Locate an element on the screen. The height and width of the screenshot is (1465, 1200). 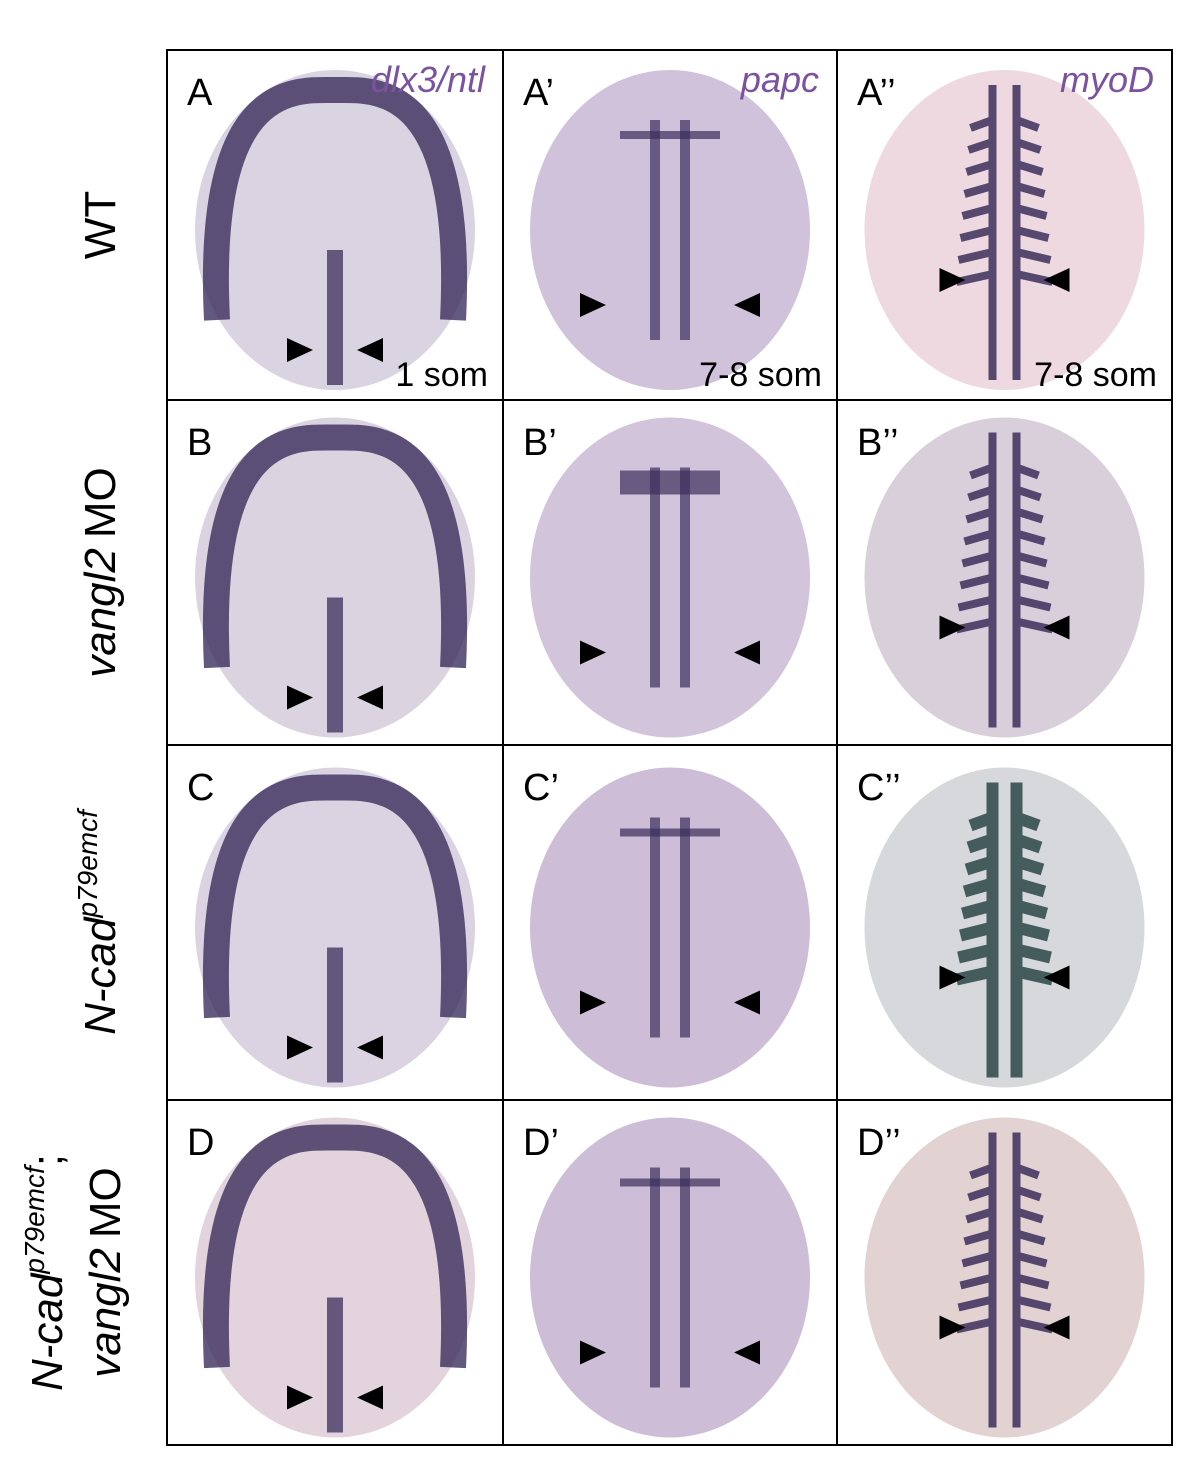
panel-label: B’’ is located at coordinates (878, 443).